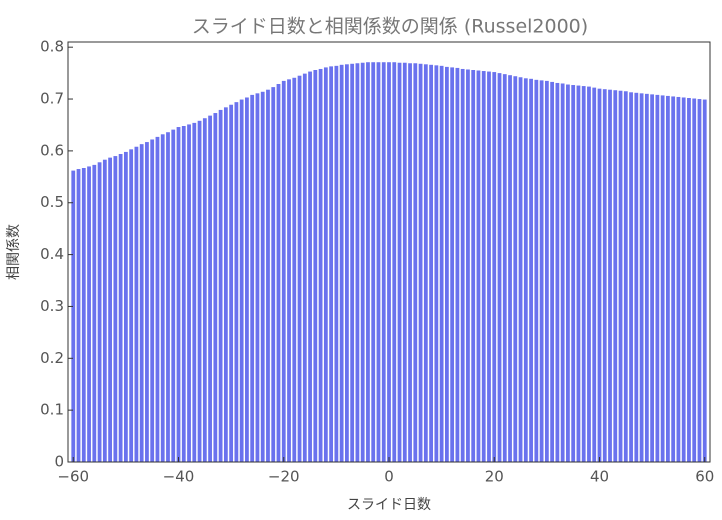 The image size is (722, 520). I want to click on y-tick-label: 0.4, so click(52, 254).